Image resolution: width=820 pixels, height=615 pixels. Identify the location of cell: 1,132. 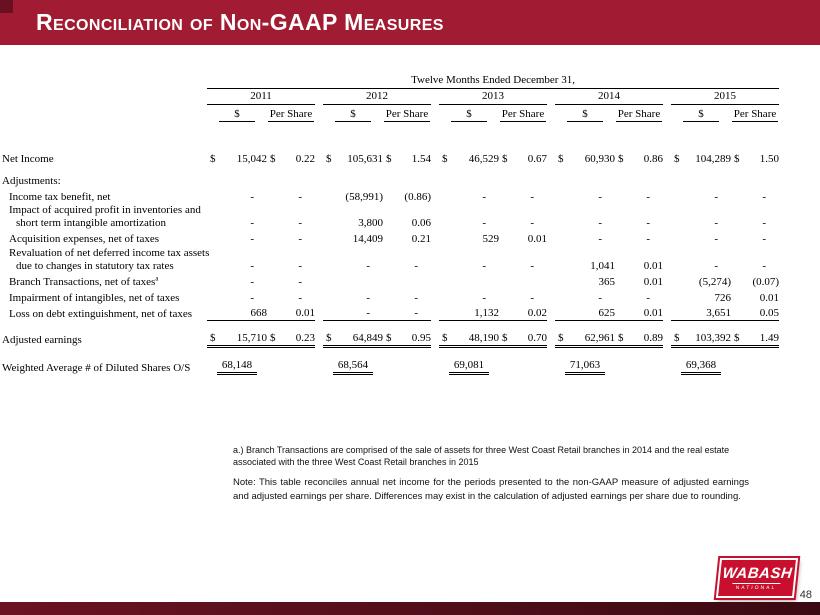
(486, 313).